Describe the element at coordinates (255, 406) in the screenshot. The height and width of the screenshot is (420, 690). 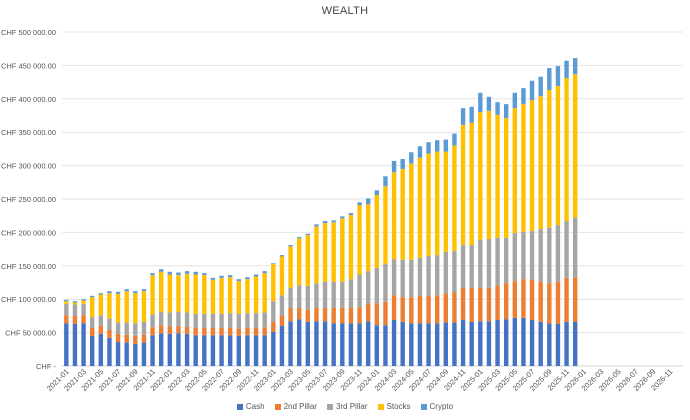
I see `legend-label: Cash` at that location.